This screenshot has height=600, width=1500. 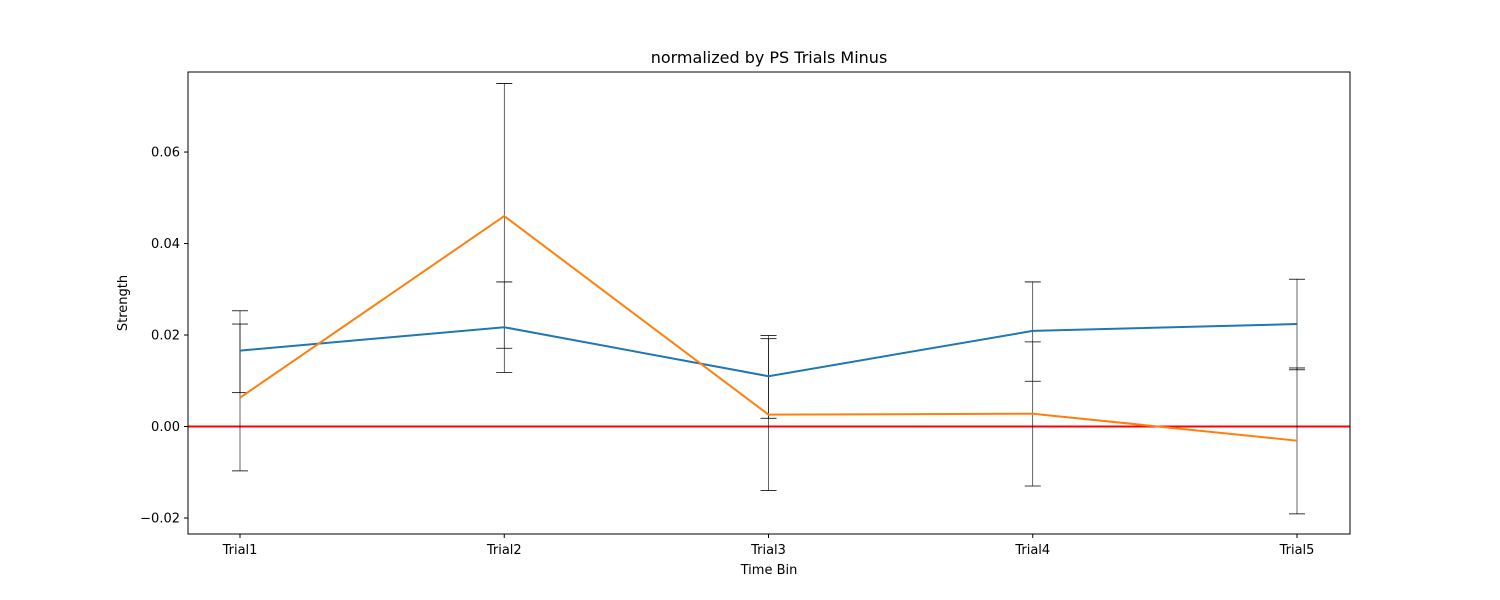 I want to click on y-tick-label: 0.06, so click(x=165, y=153).